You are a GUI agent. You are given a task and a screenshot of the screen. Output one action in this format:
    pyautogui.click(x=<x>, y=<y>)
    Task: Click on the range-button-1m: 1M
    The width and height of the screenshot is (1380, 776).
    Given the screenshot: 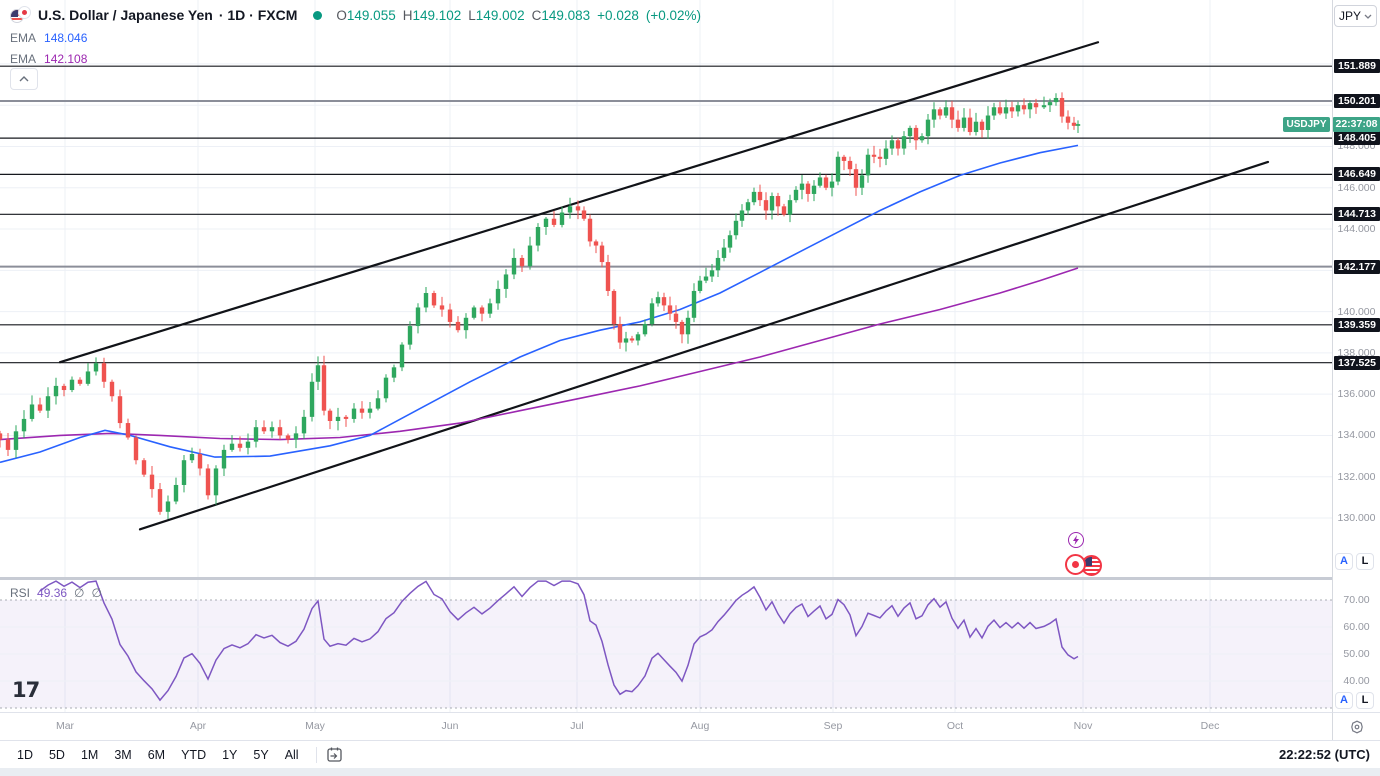 What is the action you would take?
    pyautogui.click(x=89, y=754)
    